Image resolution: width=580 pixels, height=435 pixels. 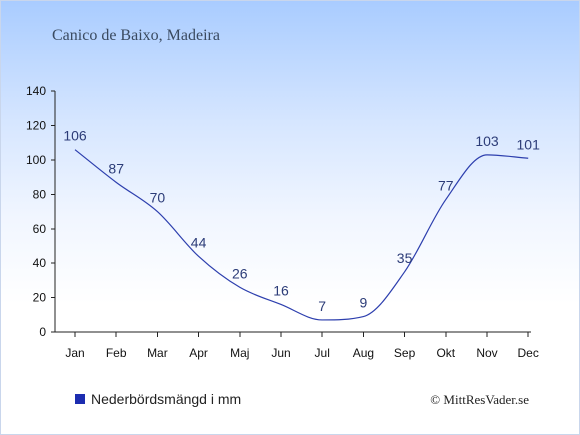 I want to click on legend: Nederbördsmängd i mm, so click(x=158, y=399).